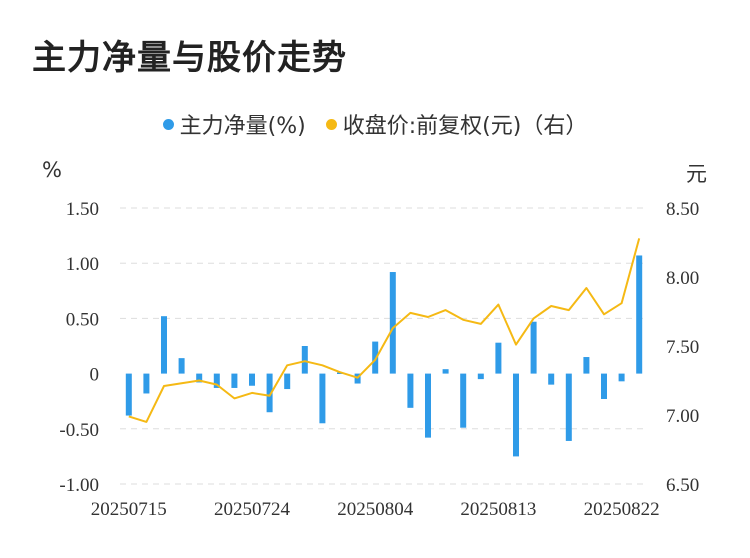 The height and width of the screenshot is (558, 750). What do you see at coordinates (465, 126) in the screenshot?
I see `legend-label-close-price: 收盘价:前复权(元)（右）` at bounding box center [465, 126].